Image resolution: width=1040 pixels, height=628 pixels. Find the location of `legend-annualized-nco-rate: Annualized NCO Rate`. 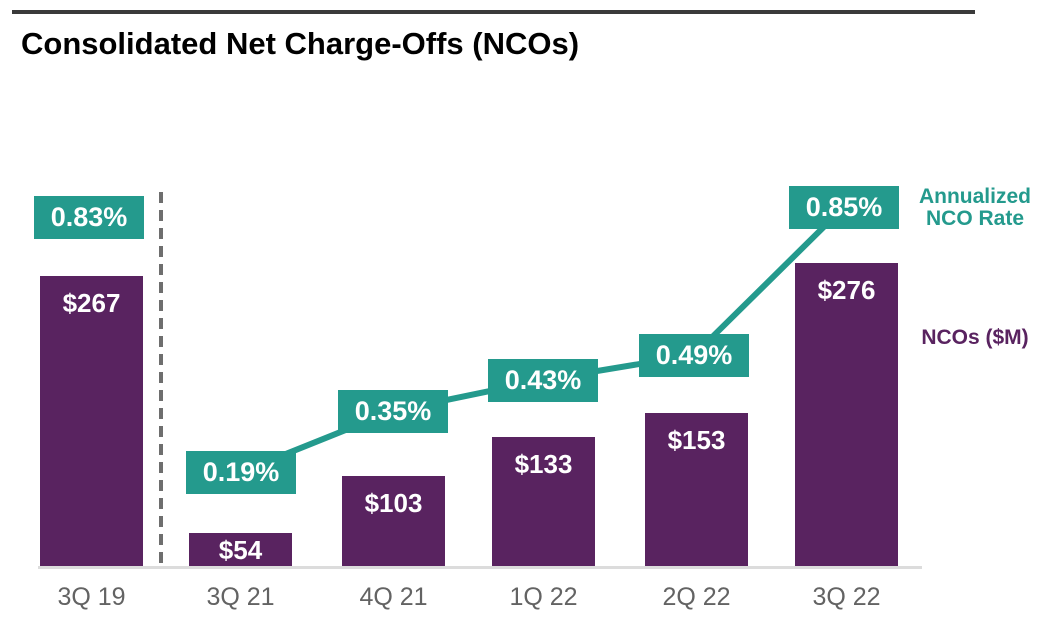

legend-annualized-nco-rate: Annualized NCO Rate is located at coordinates (975, 208).